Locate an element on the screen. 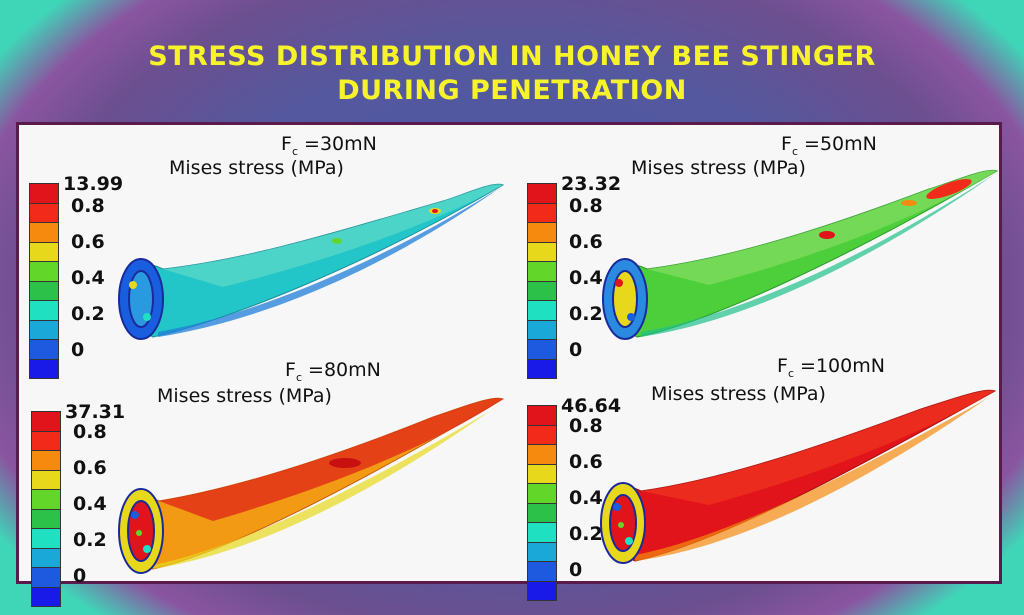 This screenshot has height=615, width=1024. title-line-2: DURING PENETRATION is located at coordinates (512, 90).